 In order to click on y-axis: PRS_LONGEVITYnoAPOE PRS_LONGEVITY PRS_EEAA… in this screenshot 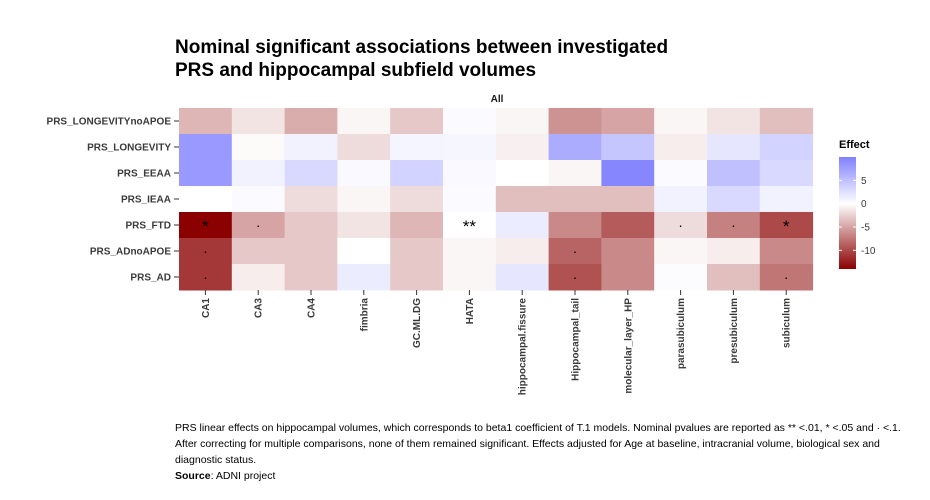, I will do `click(113, 200)`.